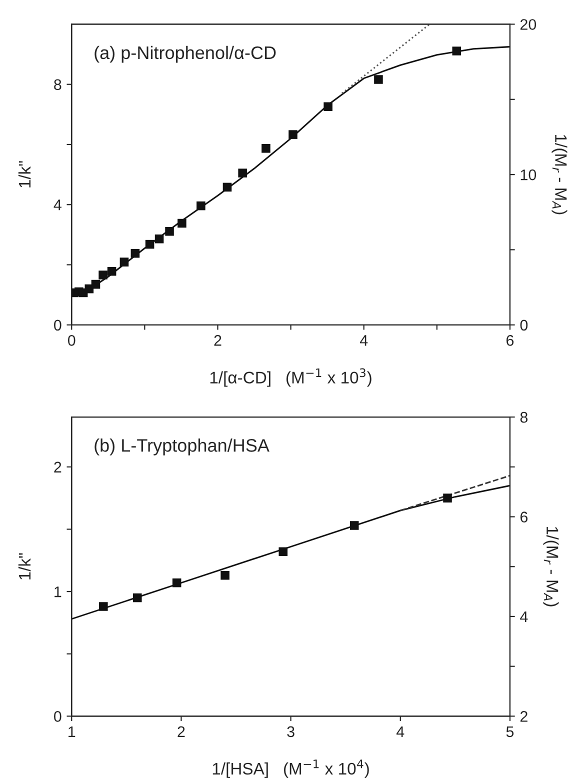 The width and height of the screenshot is (573, 781). Describe the element at coordinates (290, 732) in the screenshot. I see `x-tick-label: 3` at that location.